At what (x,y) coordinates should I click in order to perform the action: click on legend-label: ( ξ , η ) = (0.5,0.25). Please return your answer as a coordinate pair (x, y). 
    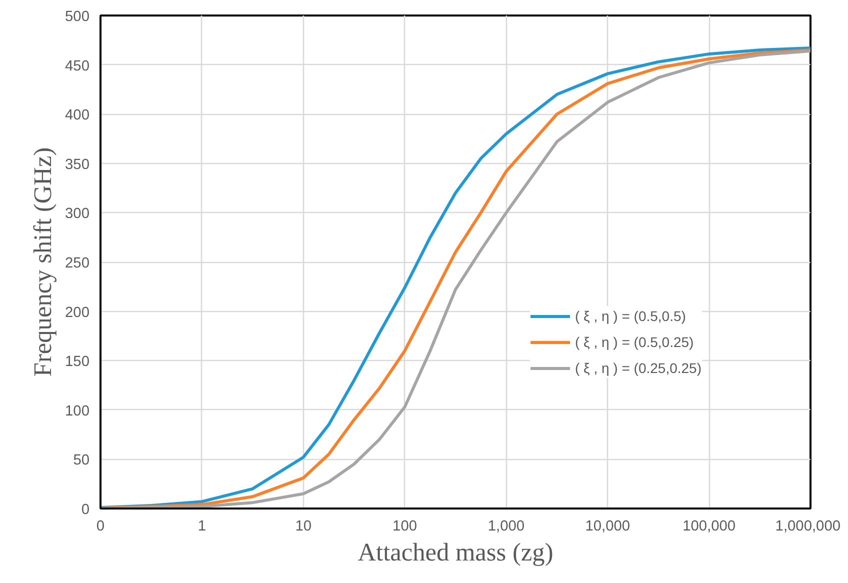
    Looking at the image, I should click on (634, 342).